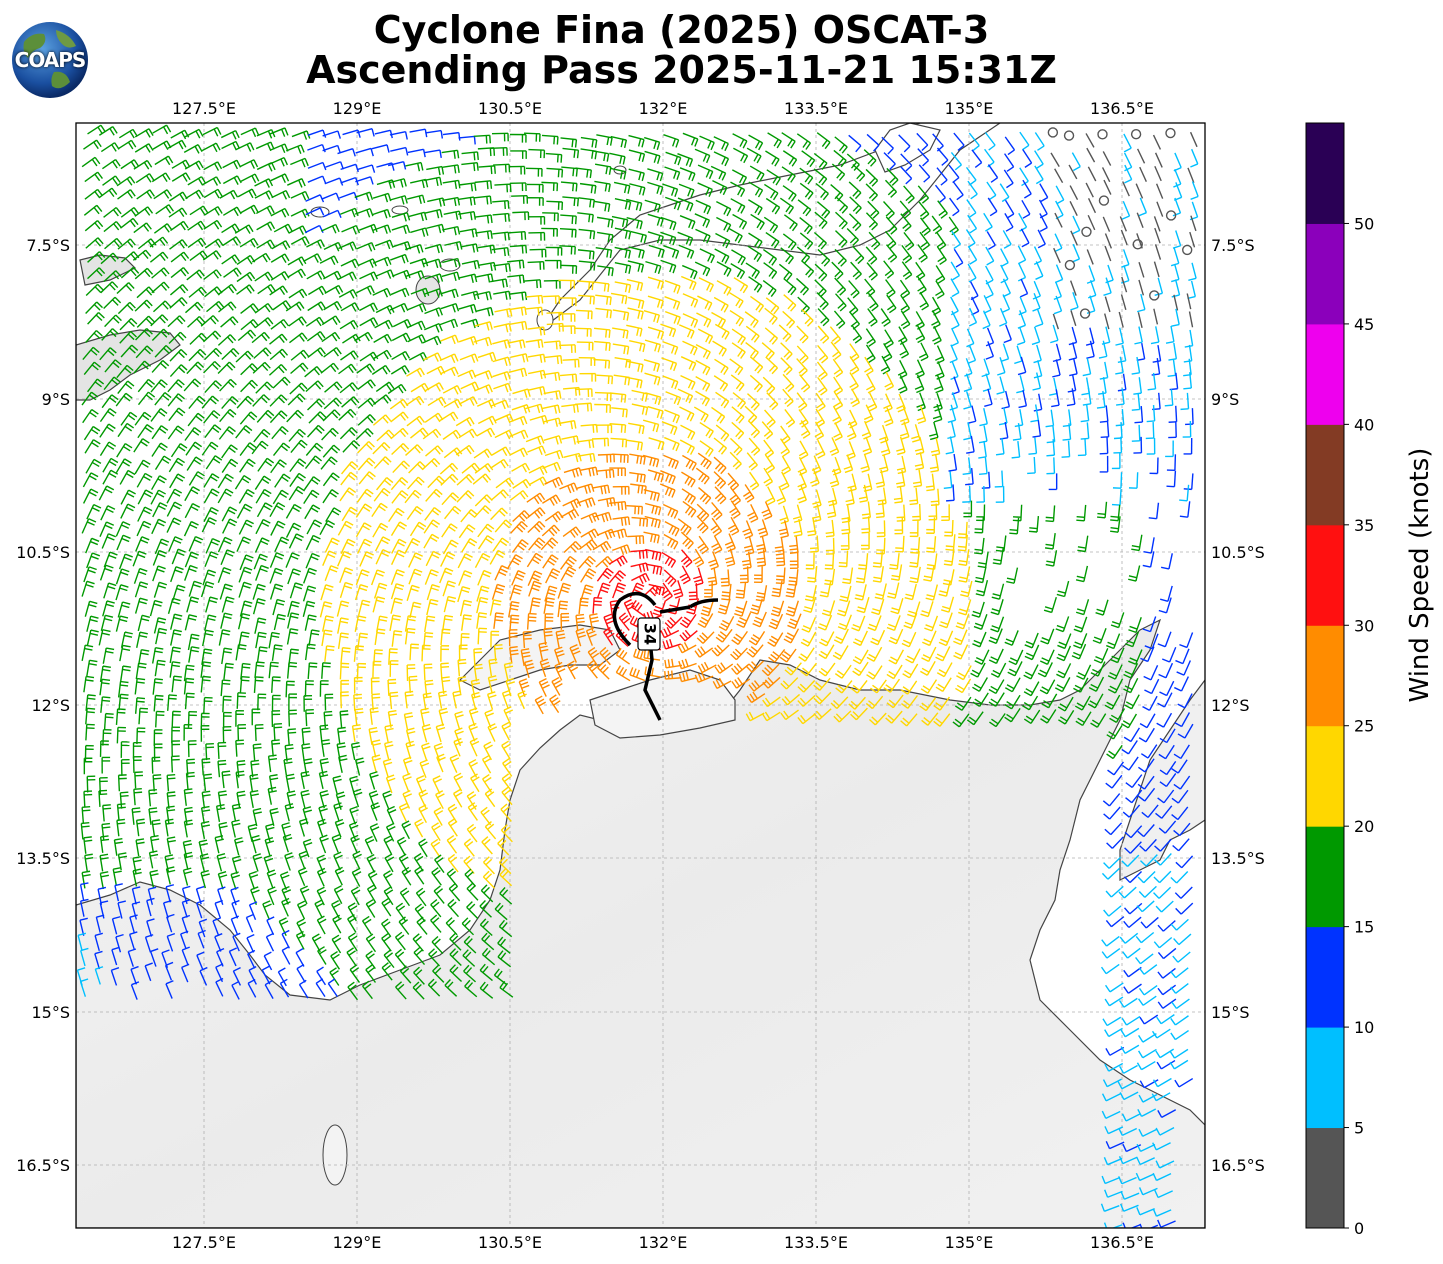  Describe the element at coordinates (1230, 705) in the screenshot. I see `lat-tick-label-right: 12°S` at that location.